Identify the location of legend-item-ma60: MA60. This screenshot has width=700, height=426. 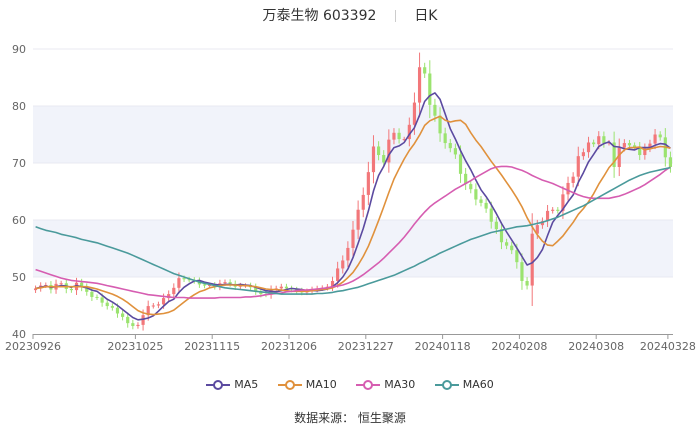
(464, 384).